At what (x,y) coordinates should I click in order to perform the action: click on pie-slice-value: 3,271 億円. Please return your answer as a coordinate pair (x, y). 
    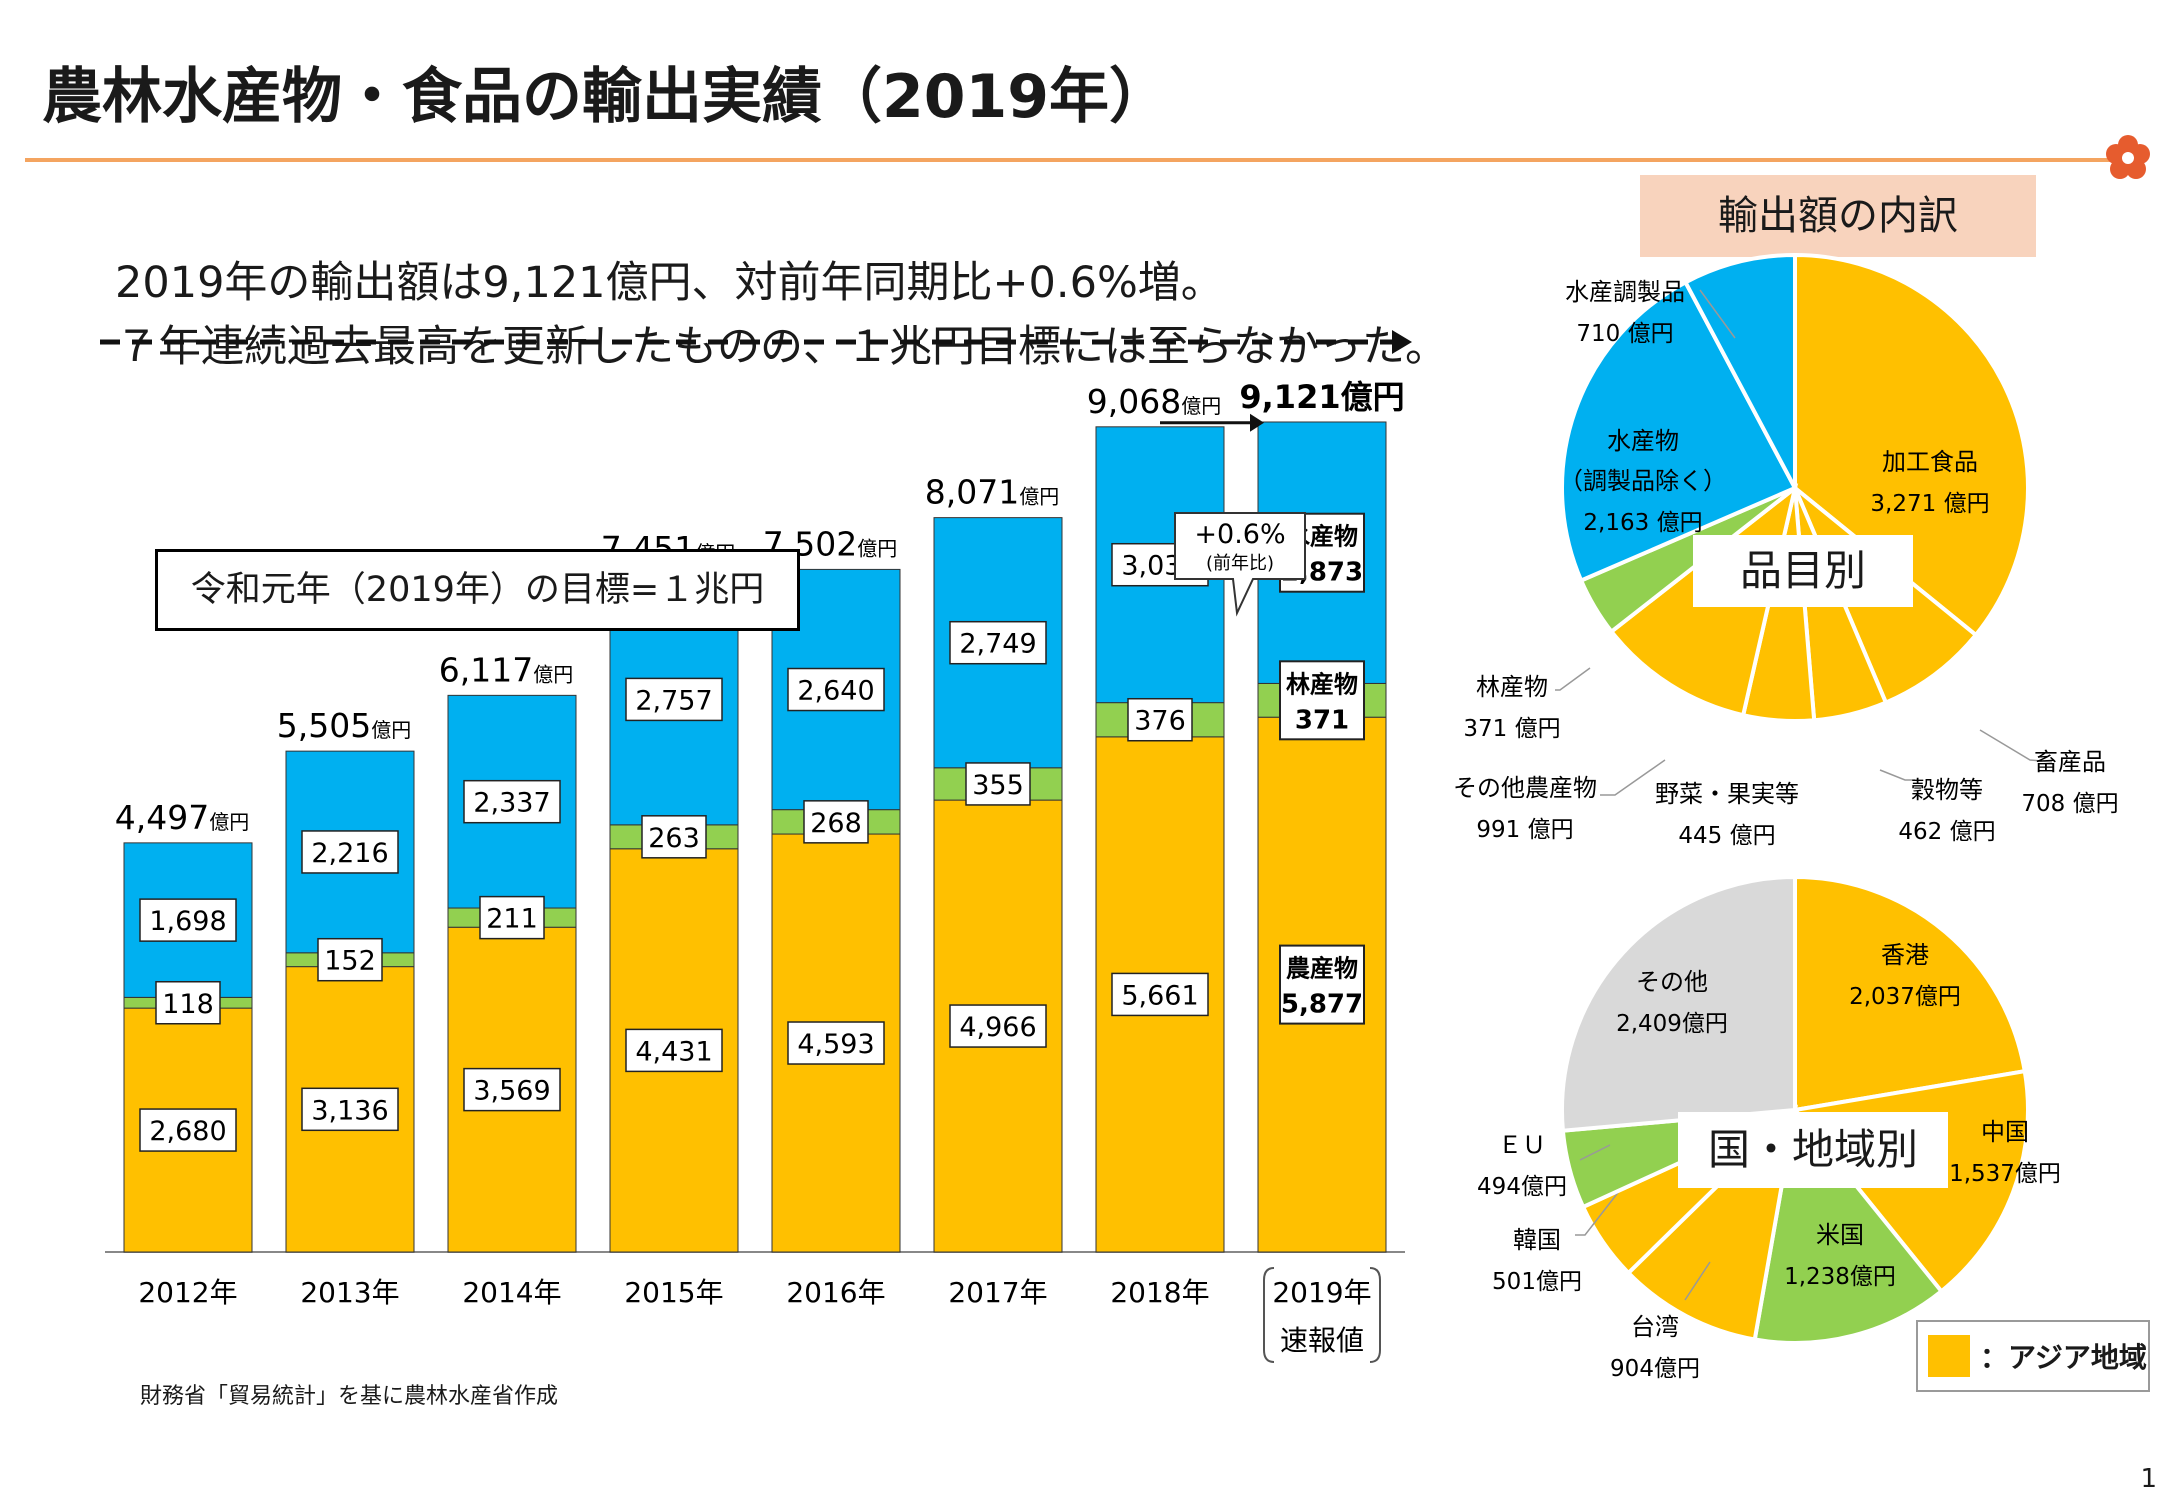
    Looking at the image, I should click on (1929, 504).